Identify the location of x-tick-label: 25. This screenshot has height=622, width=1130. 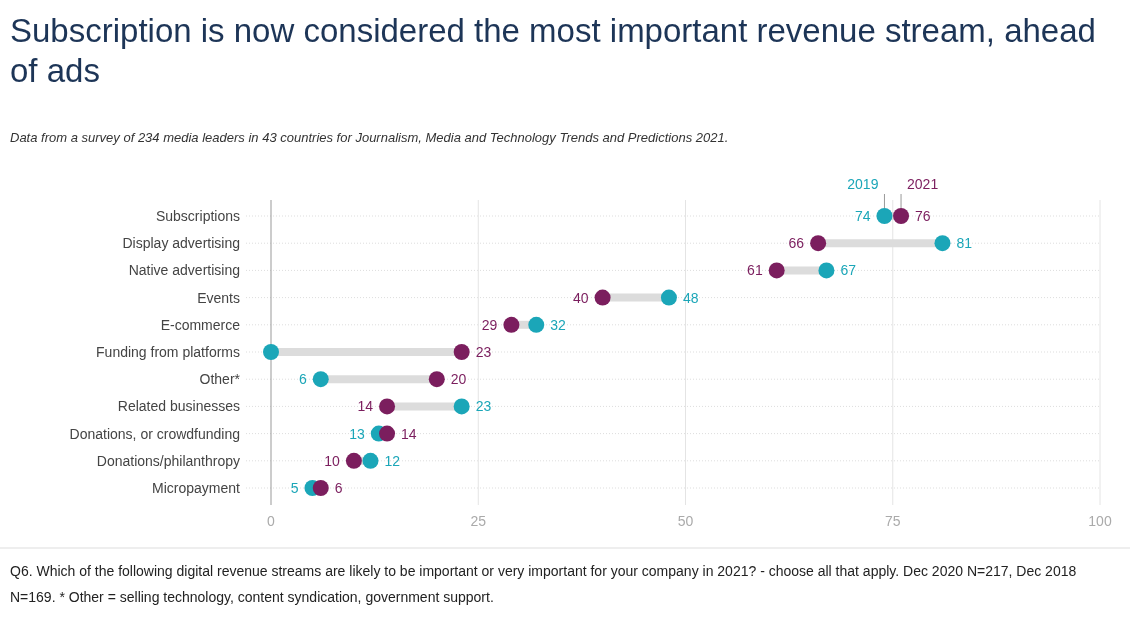
(478, 521).